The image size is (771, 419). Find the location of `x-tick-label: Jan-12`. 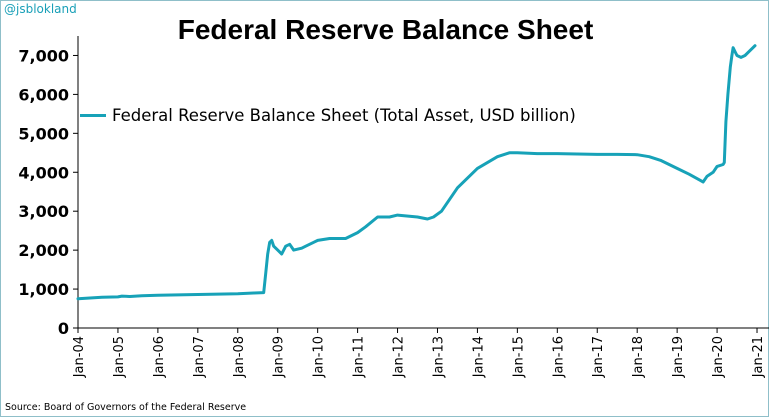

x-tick-label: Jan-12 is located at coordinates (399, 357).